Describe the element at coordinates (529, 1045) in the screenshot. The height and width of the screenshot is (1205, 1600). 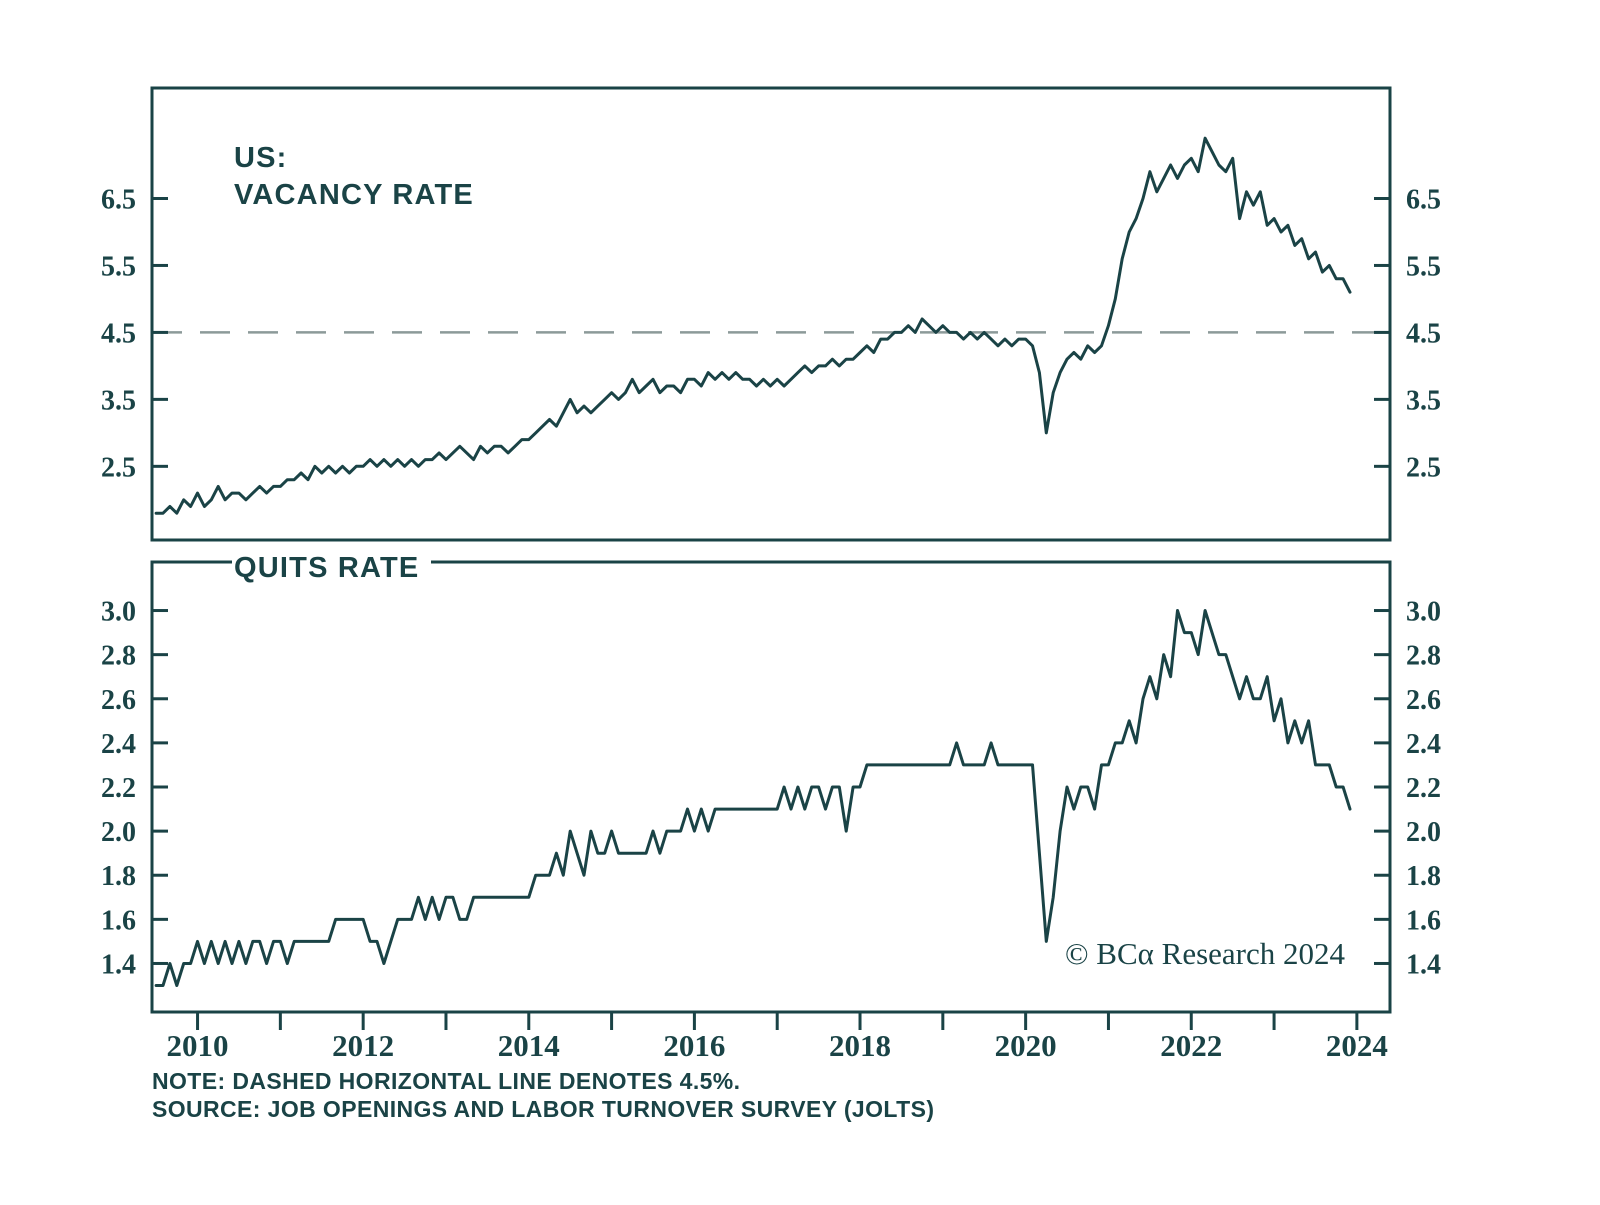
I see `x-label-2014: 2014` at that location.